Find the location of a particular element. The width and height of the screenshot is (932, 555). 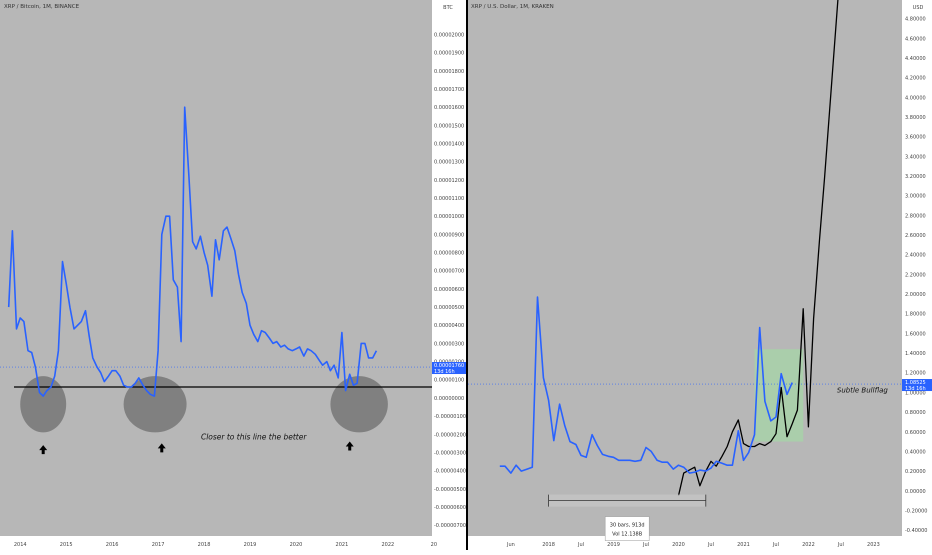

x-tick-label: 2017 is located at coordinates (158, 545).